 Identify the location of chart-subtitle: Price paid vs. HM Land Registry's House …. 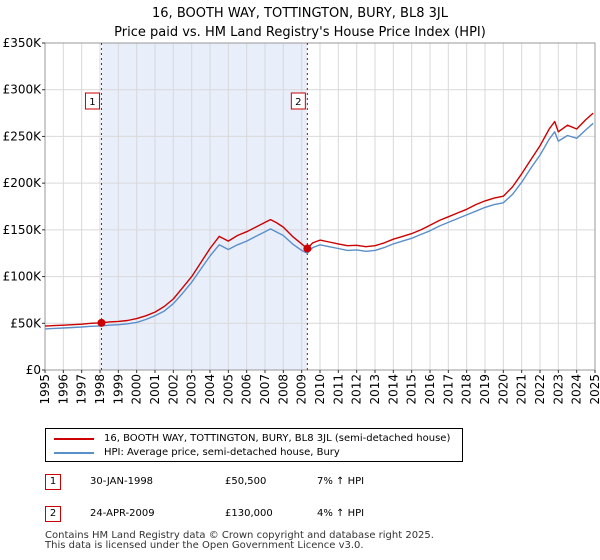
(300, 32).